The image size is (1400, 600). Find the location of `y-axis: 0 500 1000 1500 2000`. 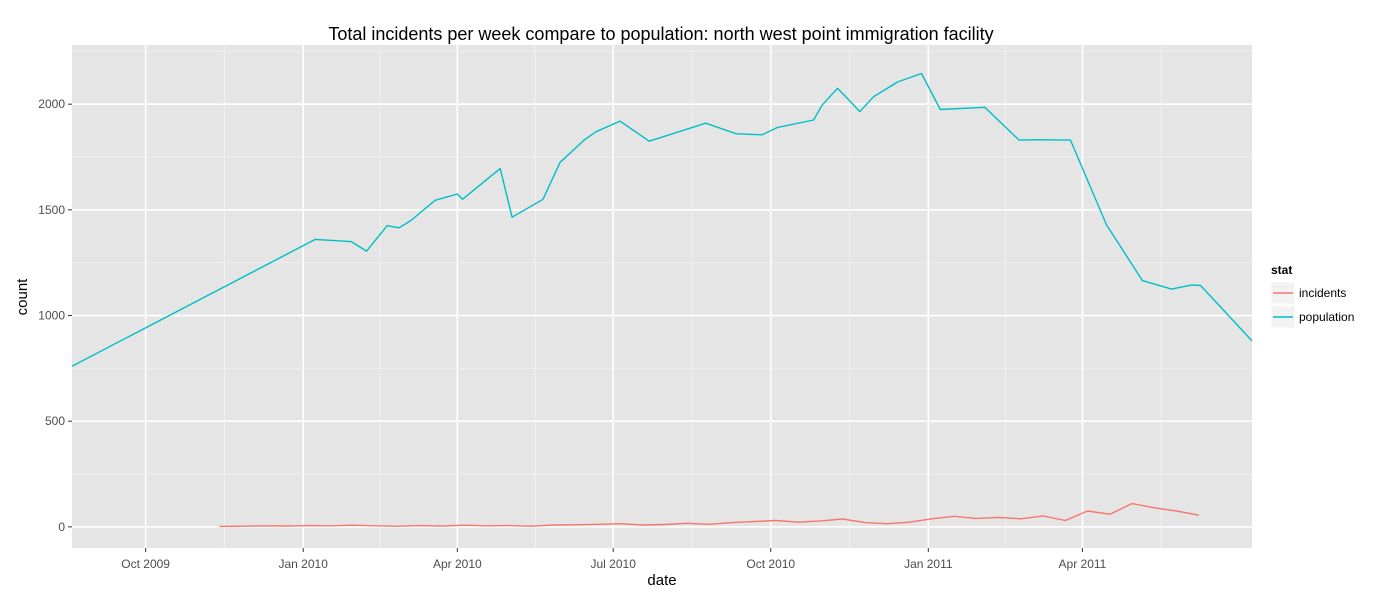

y-axis: 0 500 1000 1500 2000 is located at coordinates (55, 315).